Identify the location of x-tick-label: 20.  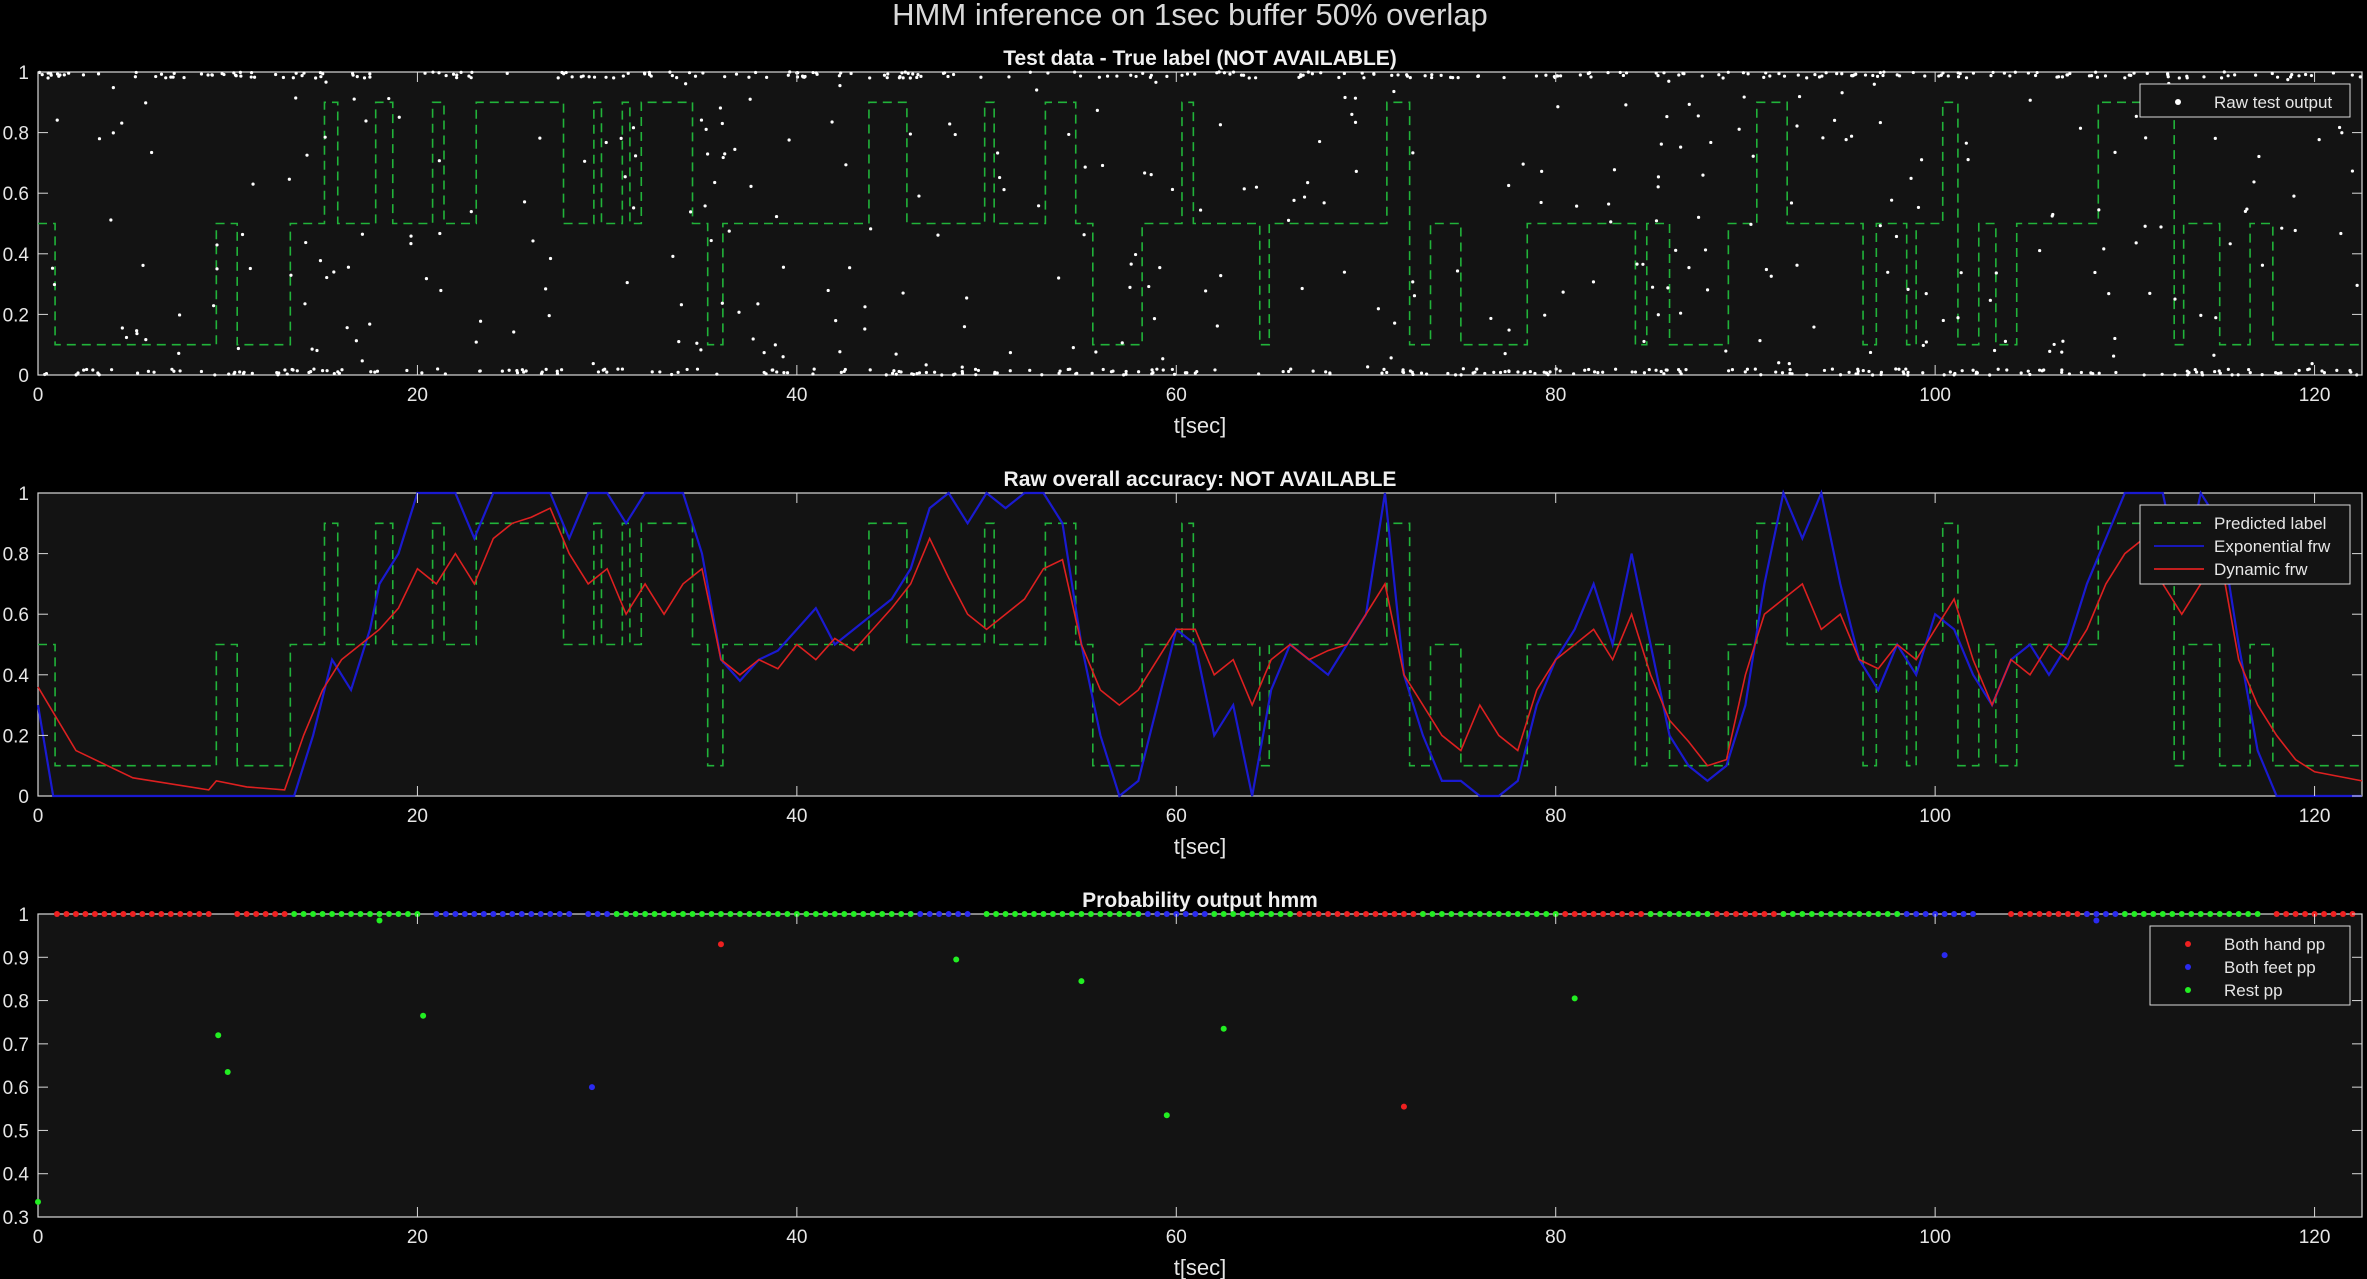
(417, 816).